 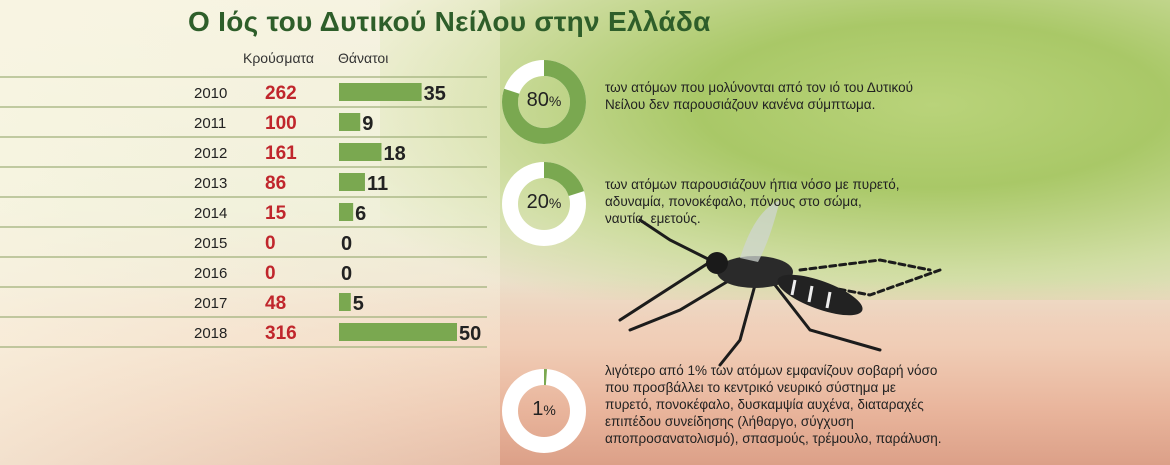 What do you see at coordinates (653, 218) in the screenshot?
I see `desc-line: ναυτία, εμετούς.` at bounding box center [653, 218].